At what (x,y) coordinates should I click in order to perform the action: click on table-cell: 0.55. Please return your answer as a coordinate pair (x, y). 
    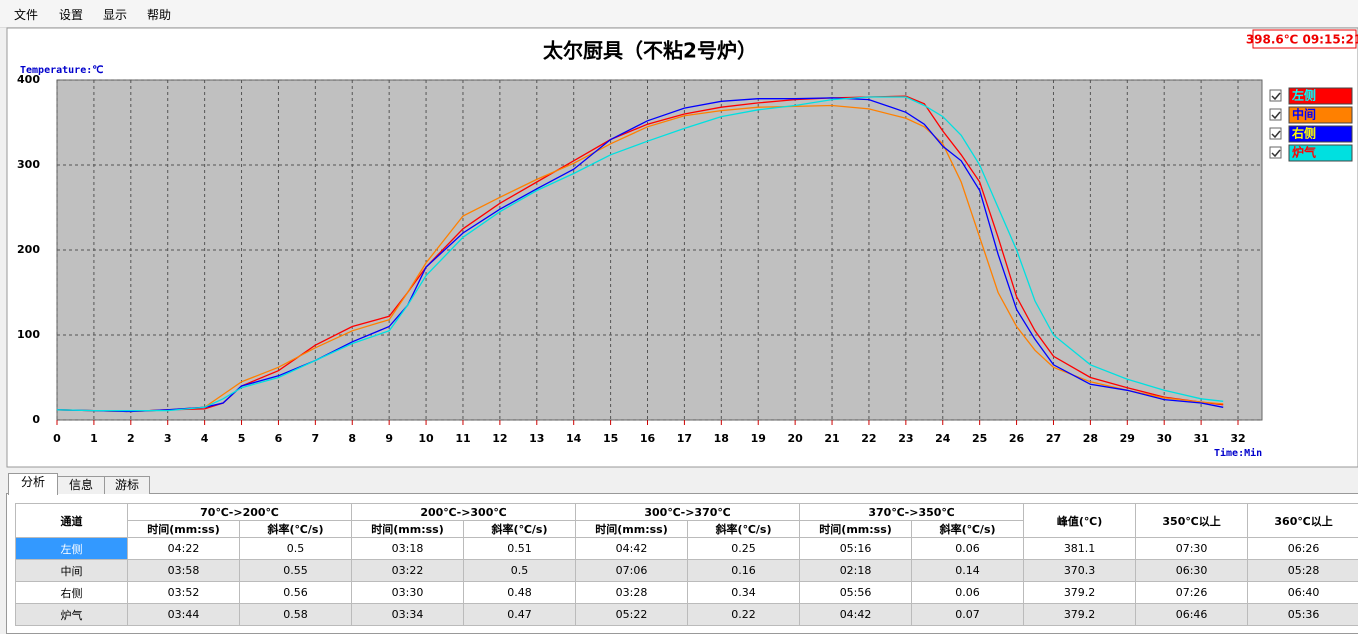
    Looking at the image, I should click on (296, 571).